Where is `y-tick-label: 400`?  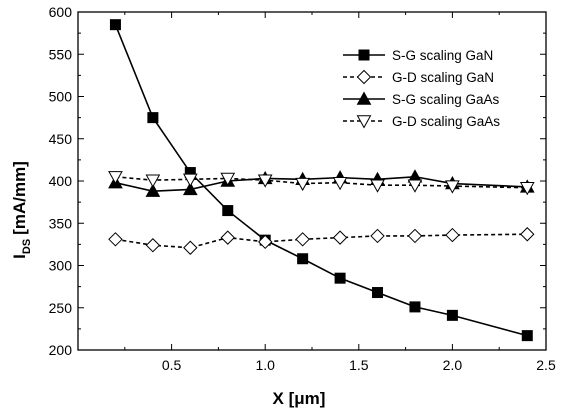
y-tick-label: 400 is located at coordinates (61, 181).